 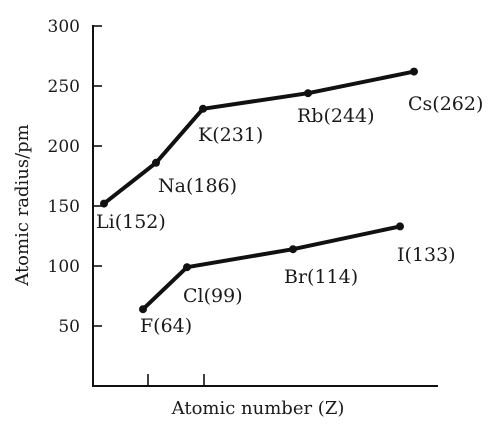 I want to click on y-tick-label: 150, so click(x=64, y=207).